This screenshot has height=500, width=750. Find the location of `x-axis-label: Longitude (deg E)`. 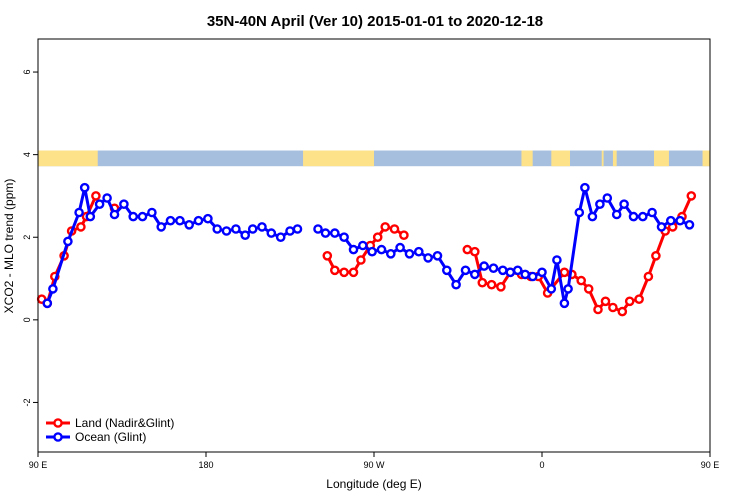

x-axis-label: Longitude (deg E) is located at coordinates (373, 484).